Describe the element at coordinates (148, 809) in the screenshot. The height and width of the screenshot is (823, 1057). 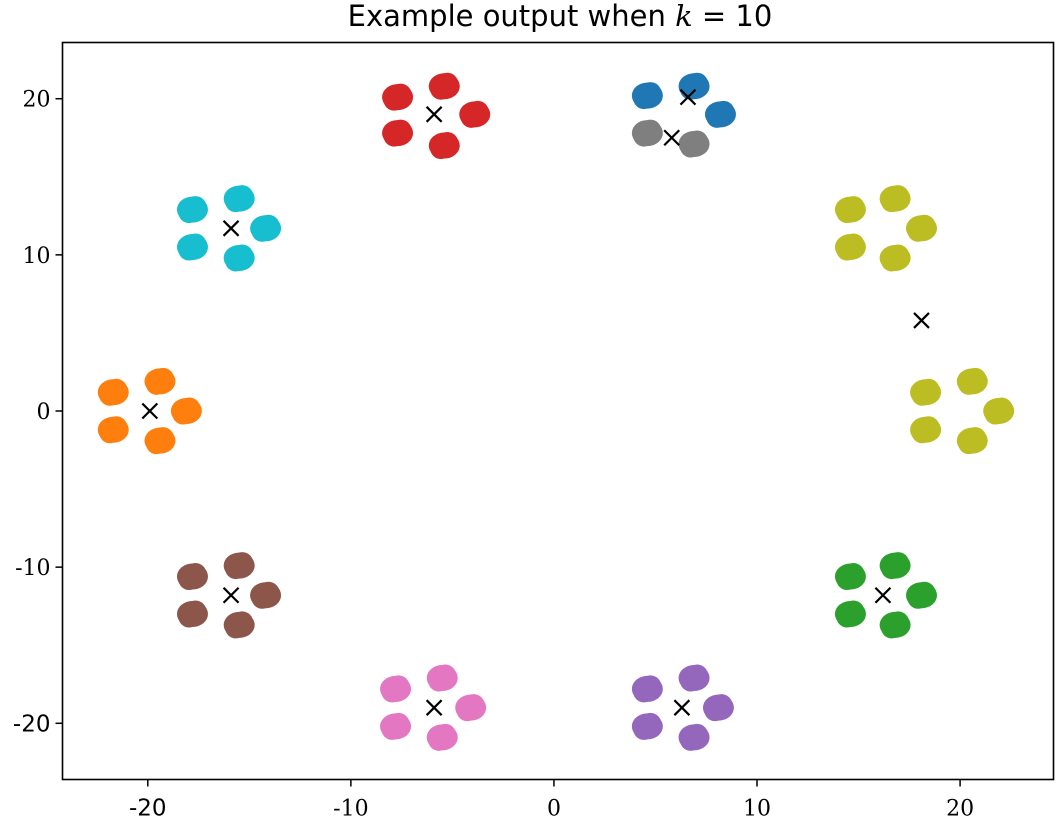
I see `x-tick-label: -20` at that location.